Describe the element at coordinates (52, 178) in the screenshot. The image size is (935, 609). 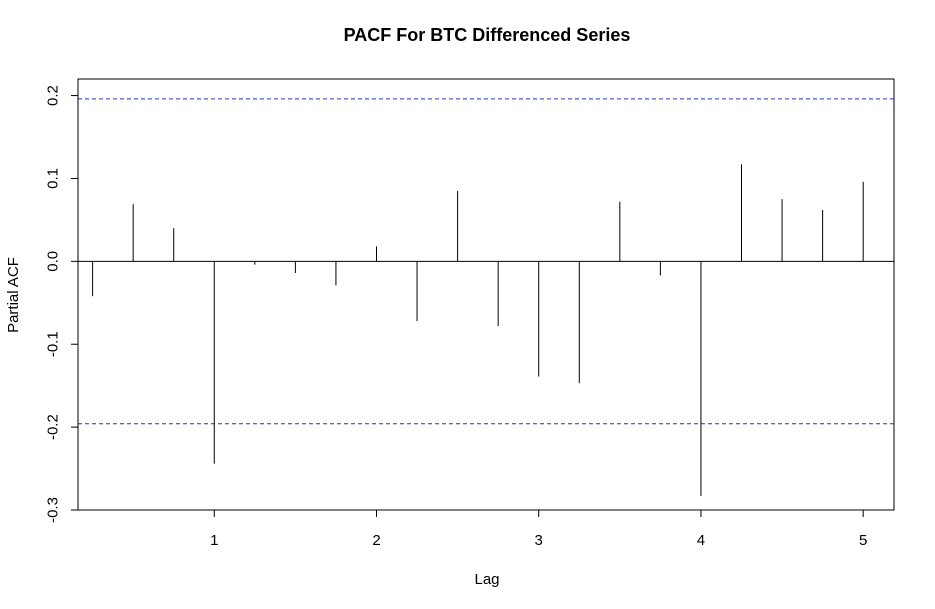
I see `y-tick-label: 0.1` at that location.